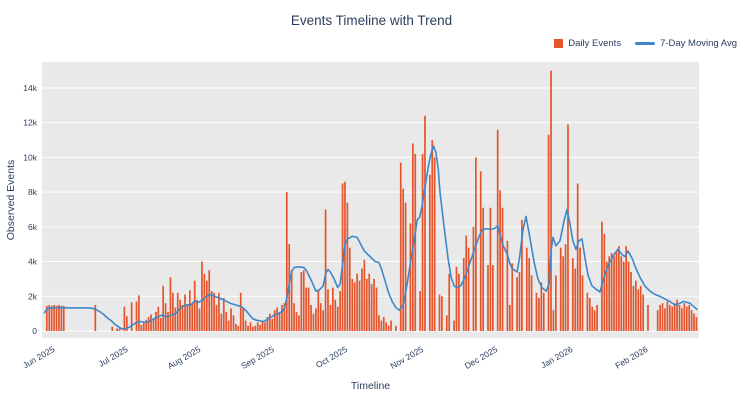 This screenshot has width=743, height=400. What do you see at coordinates (587, 43) in the screenshot?
I see `legend-item-daily-events: Daily Events` at bounding box center [587, 43].